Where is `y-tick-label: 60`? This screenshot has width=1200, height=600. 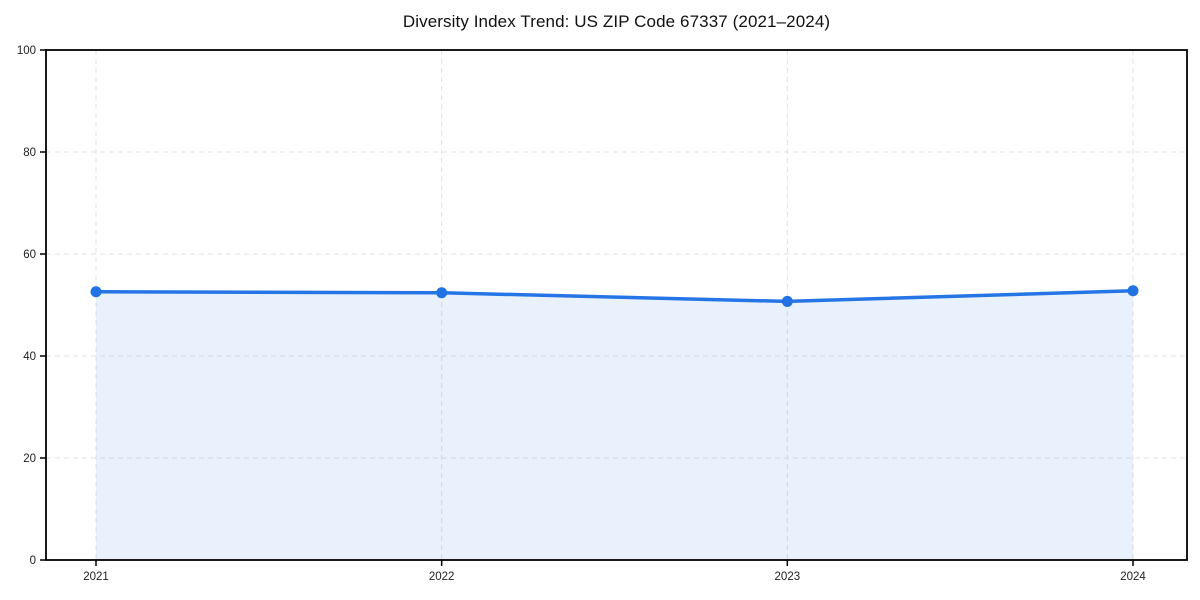
y-tick-label: 60 is located at coordinates (29, 255).